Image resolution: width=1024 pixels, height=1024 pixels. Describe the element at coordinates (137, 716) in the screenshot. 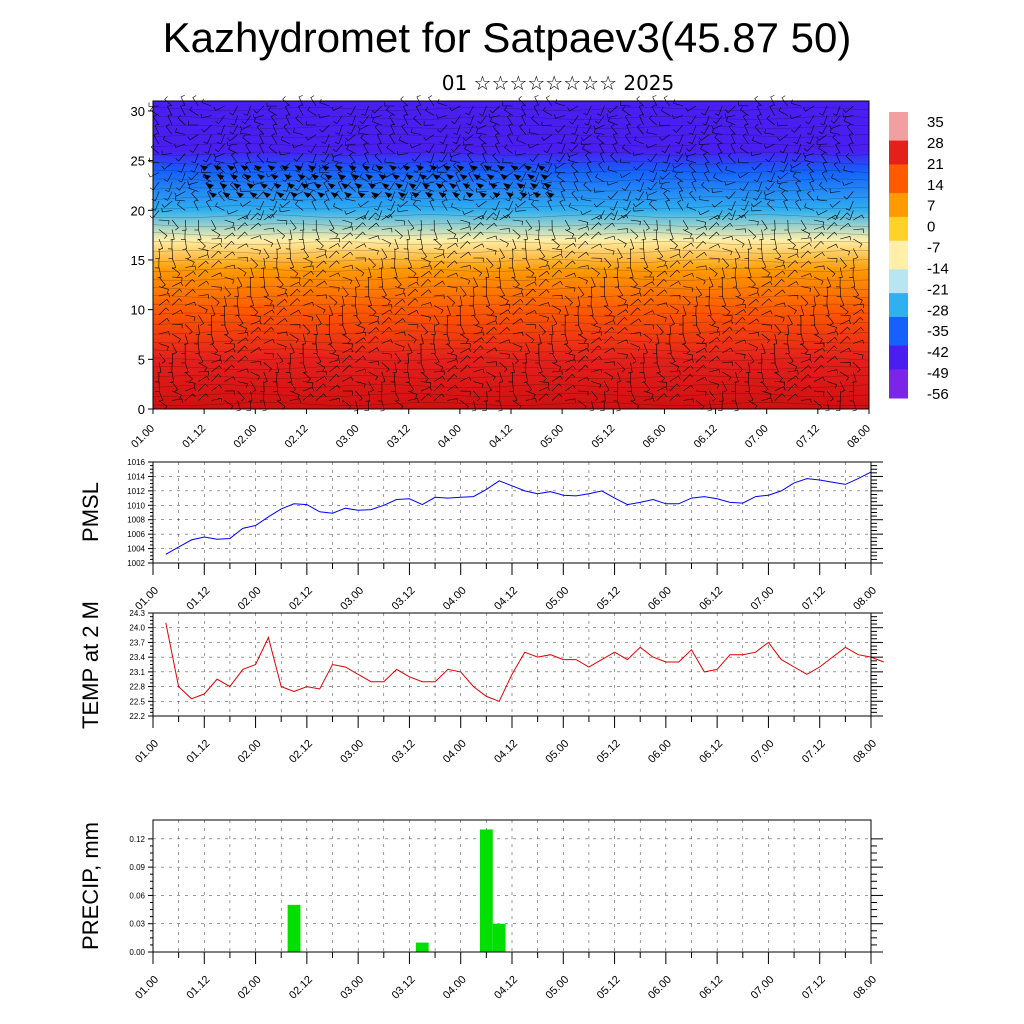

I see `y-tick-label: 22.2` at that location.